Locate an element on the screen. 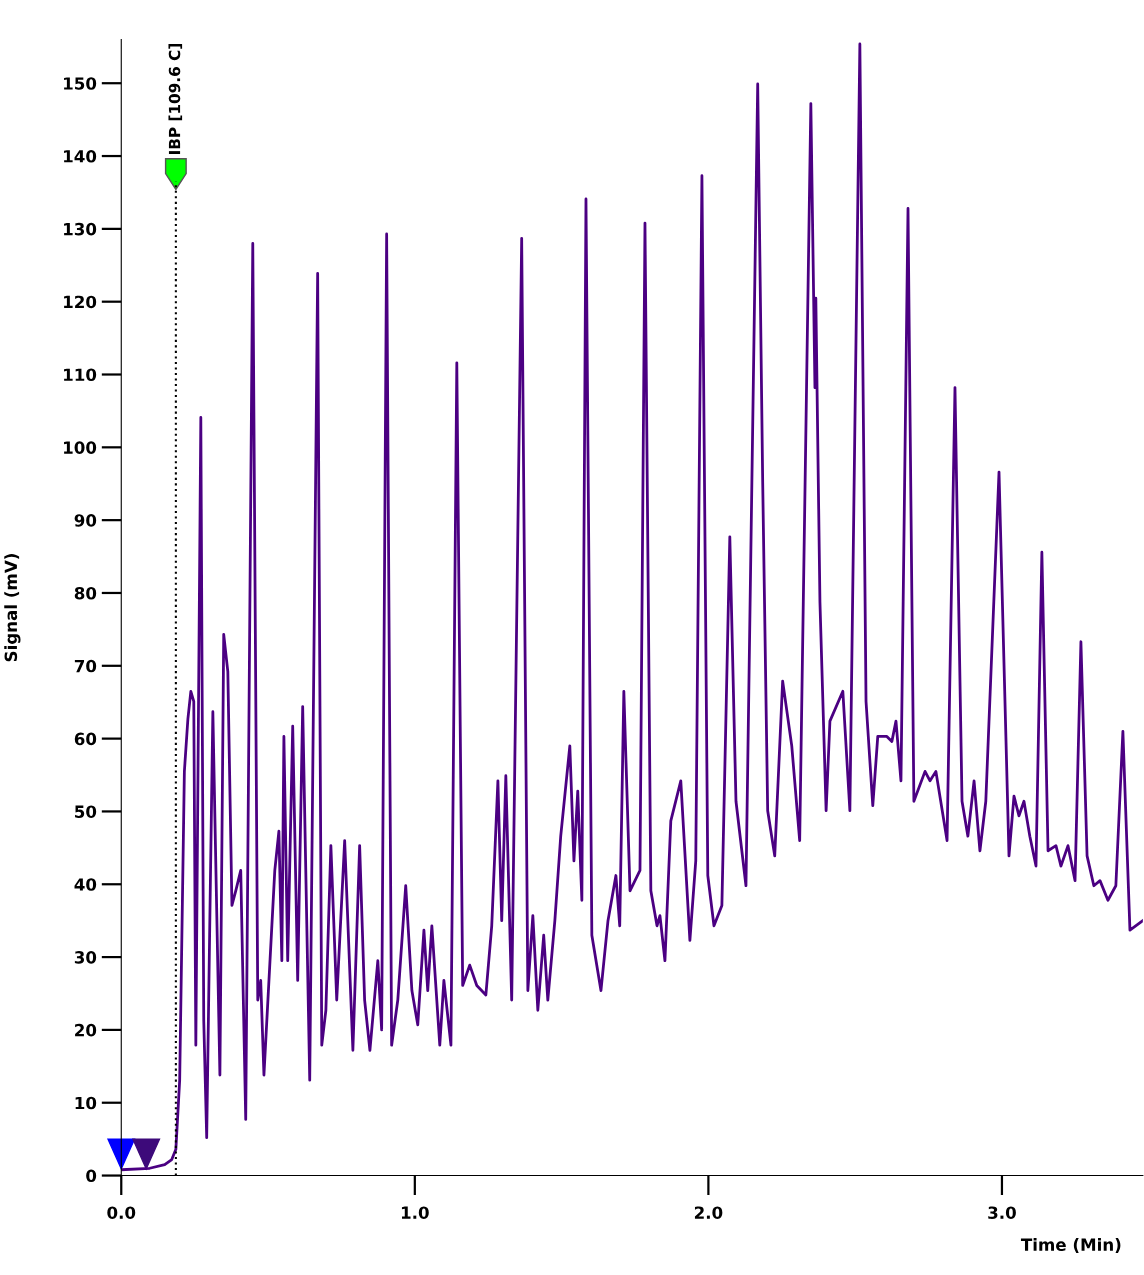  y-tick-label: 140 is located at coordinates (80, 156).